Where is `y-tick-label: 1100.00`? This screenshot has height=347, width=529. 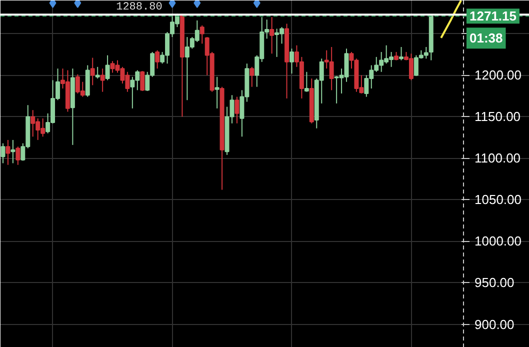 y-tick-label: 1100.00 is located at coordinates (497, 158).